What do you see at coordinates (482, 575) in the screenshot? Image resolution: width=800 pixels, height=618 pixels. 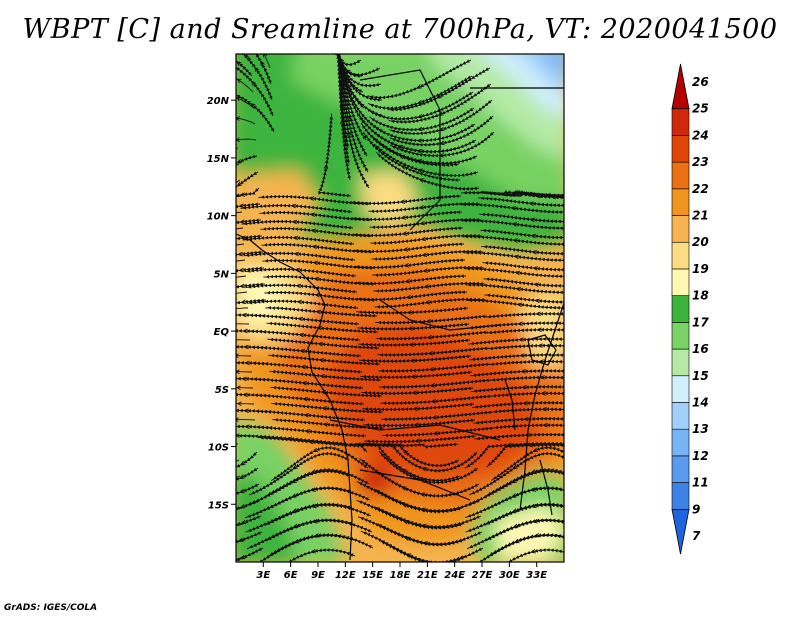 I see `x-tick-label-8: 27E` at bounding box center [482, 575].